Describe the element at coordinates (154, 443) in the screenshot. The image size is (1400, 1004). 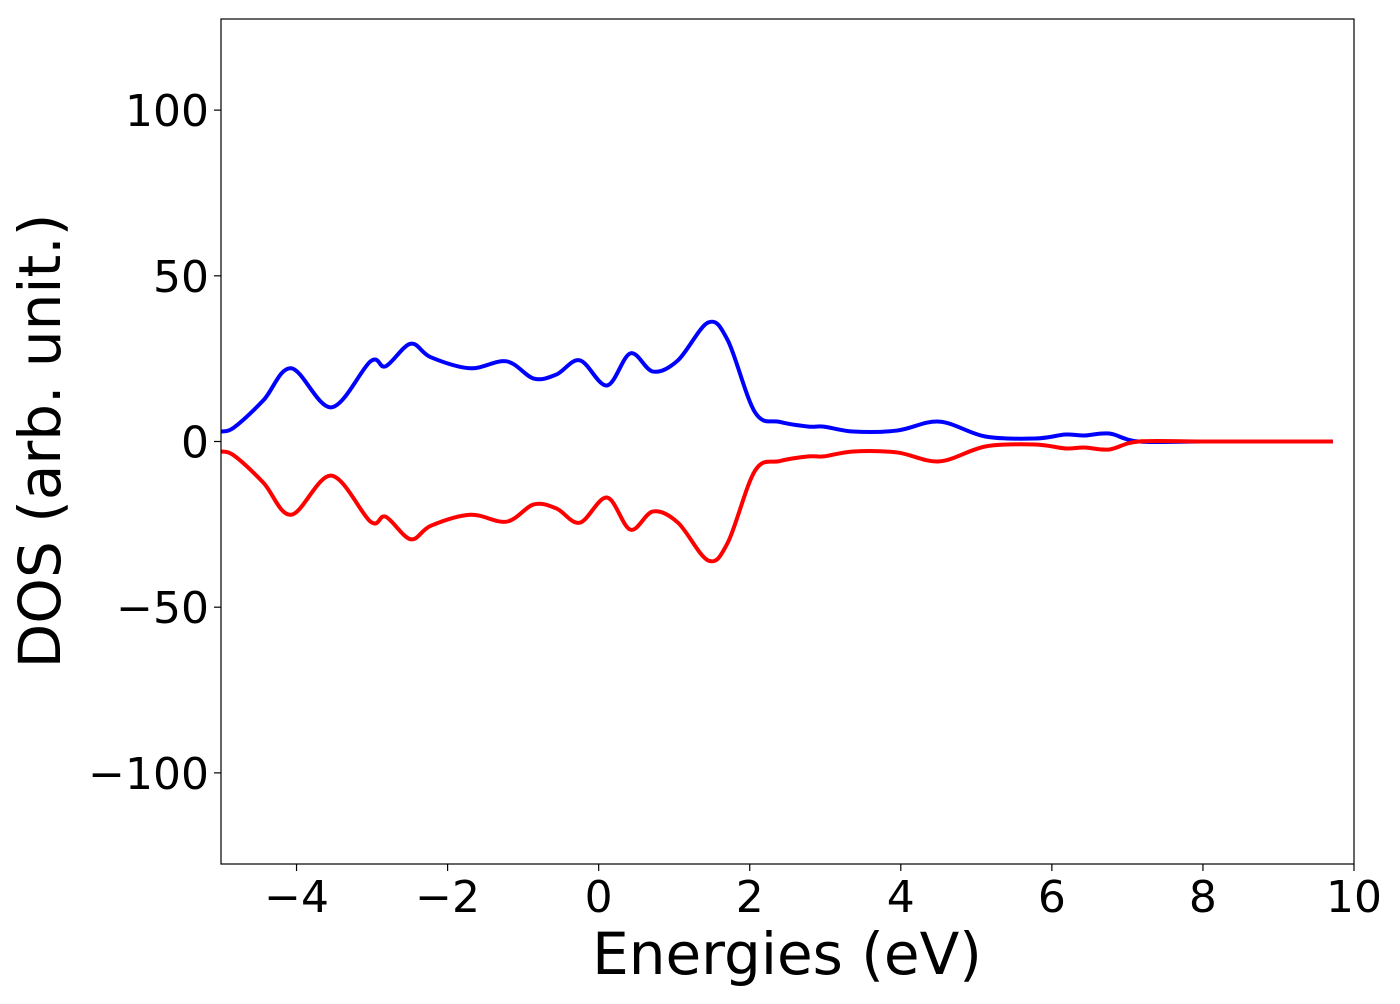
I see `y-axis: −100 −50 0 50 100` at that location.